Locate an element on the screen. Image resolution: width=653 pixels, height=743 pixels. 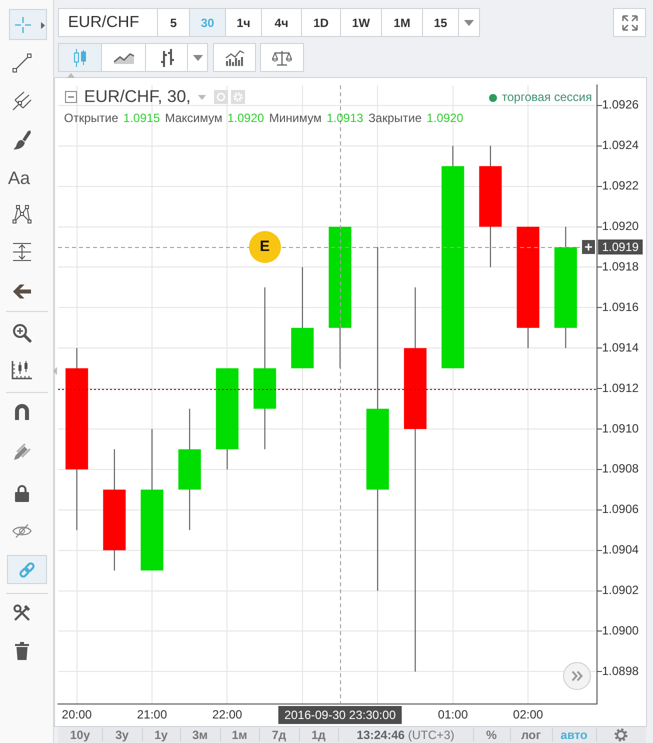
text-tool: Aa is located at coordinates (19, 178).